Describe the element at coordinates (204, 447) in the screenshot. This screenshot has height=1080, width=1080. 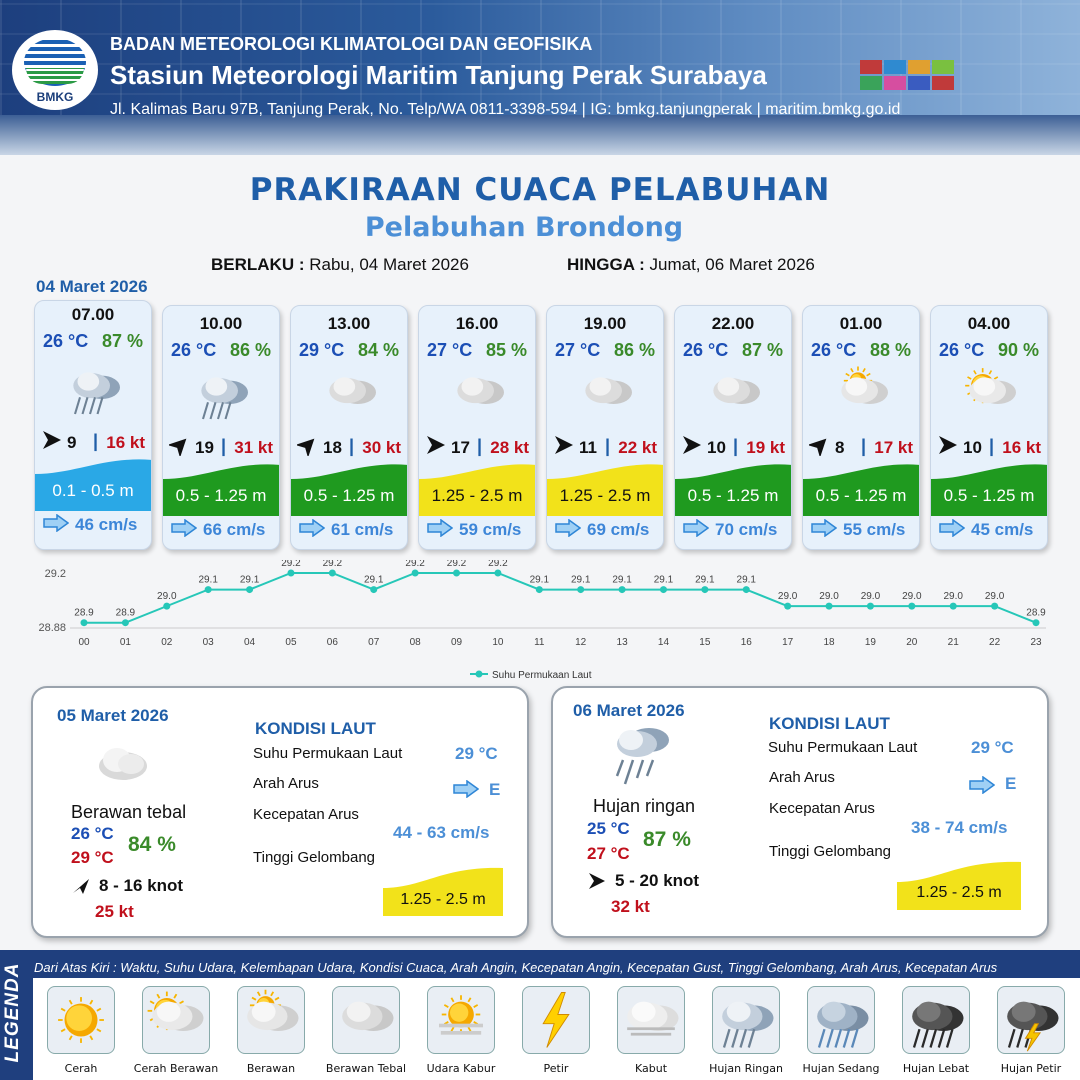
I see `card-wind-speed: 19` at that location.